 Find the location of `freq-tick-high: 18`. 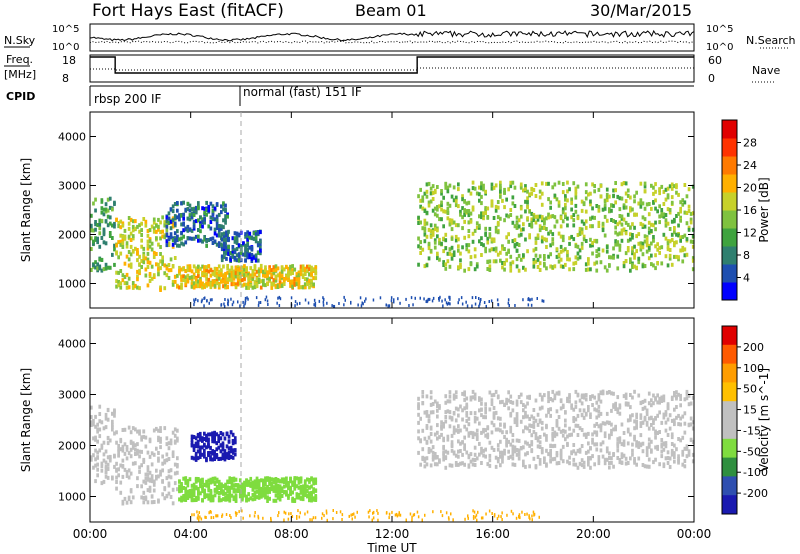

freq-tick-high: 18 is located at coordinates (69, 60).